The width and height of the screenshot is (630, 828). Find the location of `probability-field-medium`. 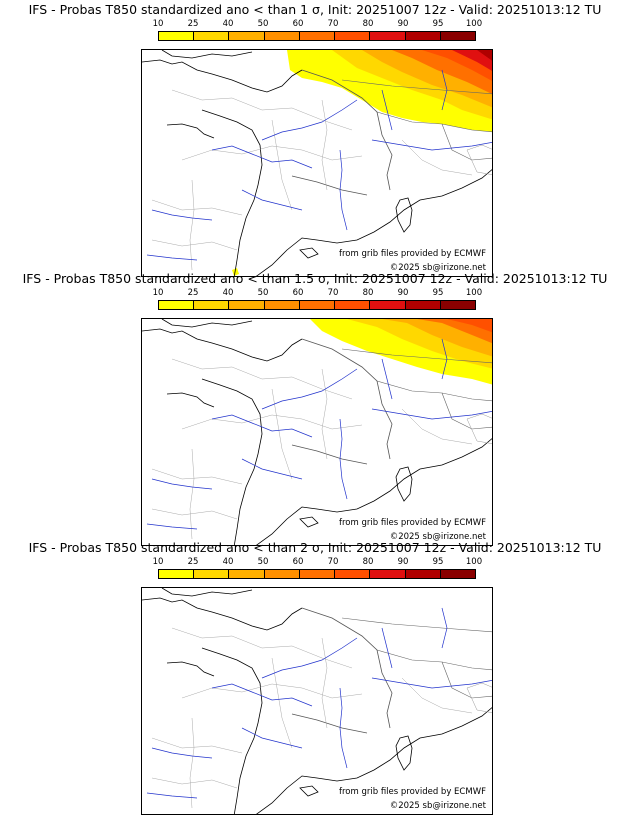

probability-field-medium is located at coordinates (401, 352).